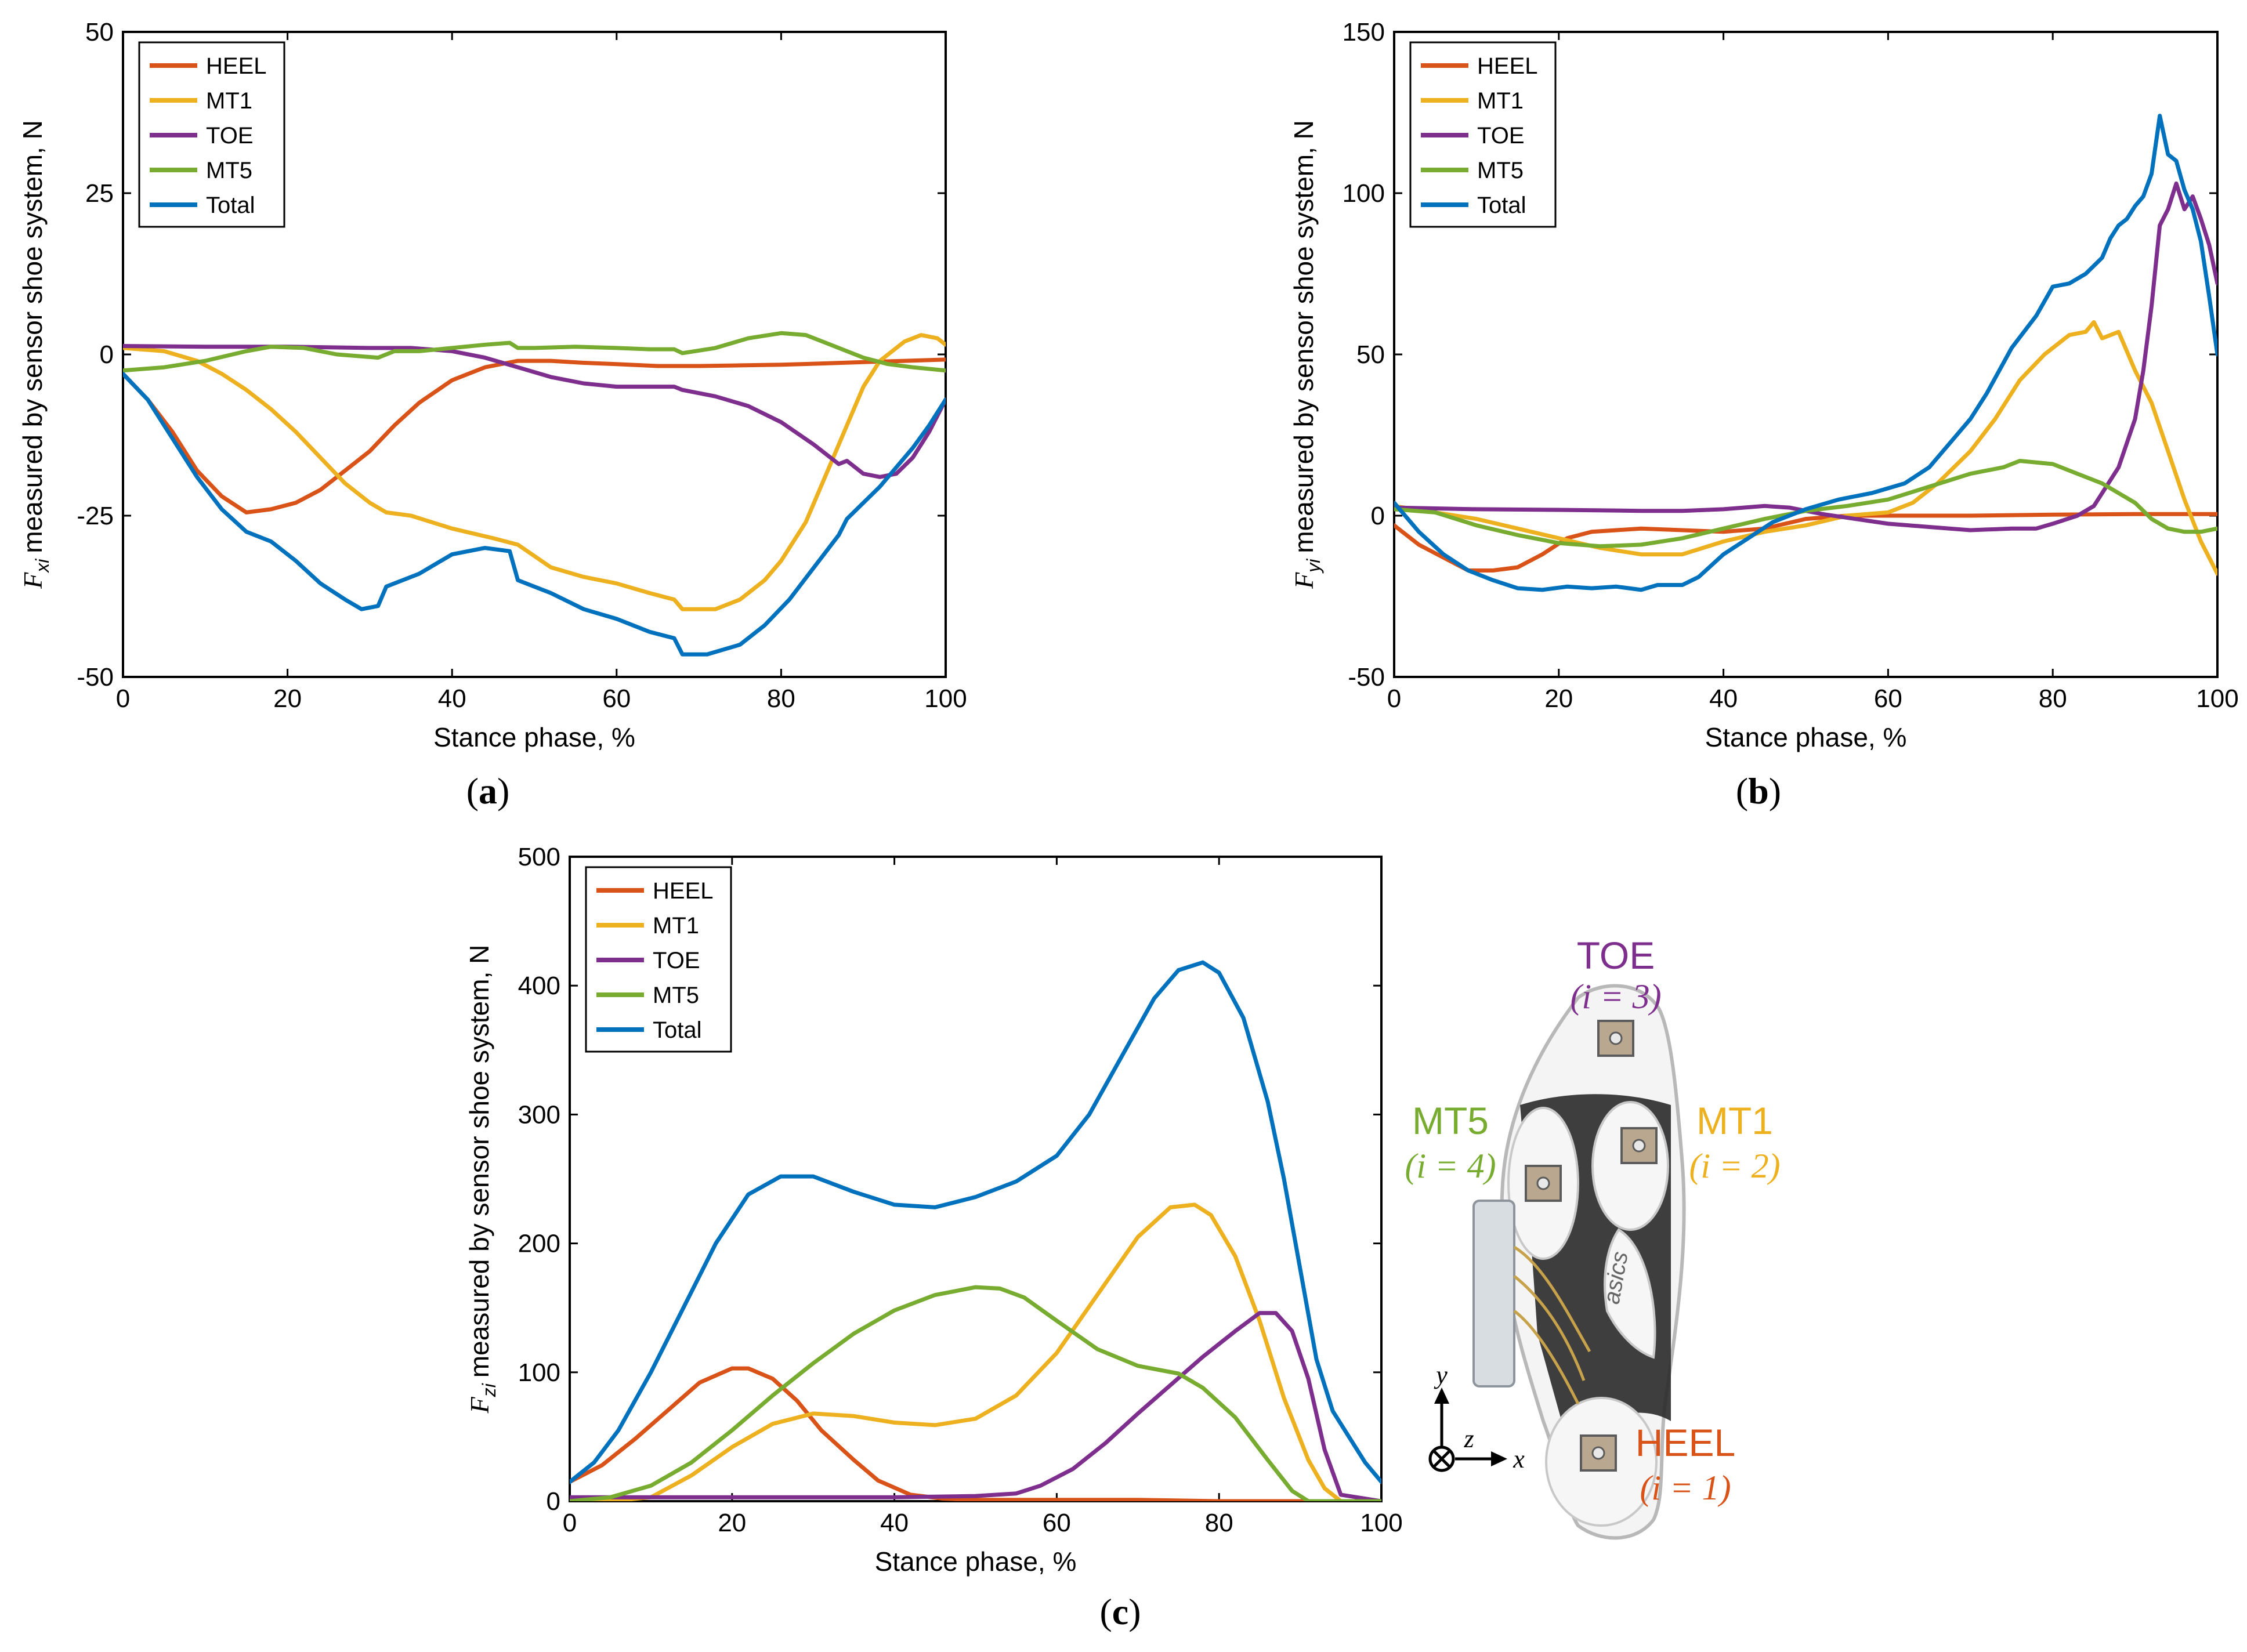 The height and width of the screenshot is (1652, 2247). Describe the element at coordinates (1450, 1120) in the screenshot. I see `mt5-label: MT5` at that location.